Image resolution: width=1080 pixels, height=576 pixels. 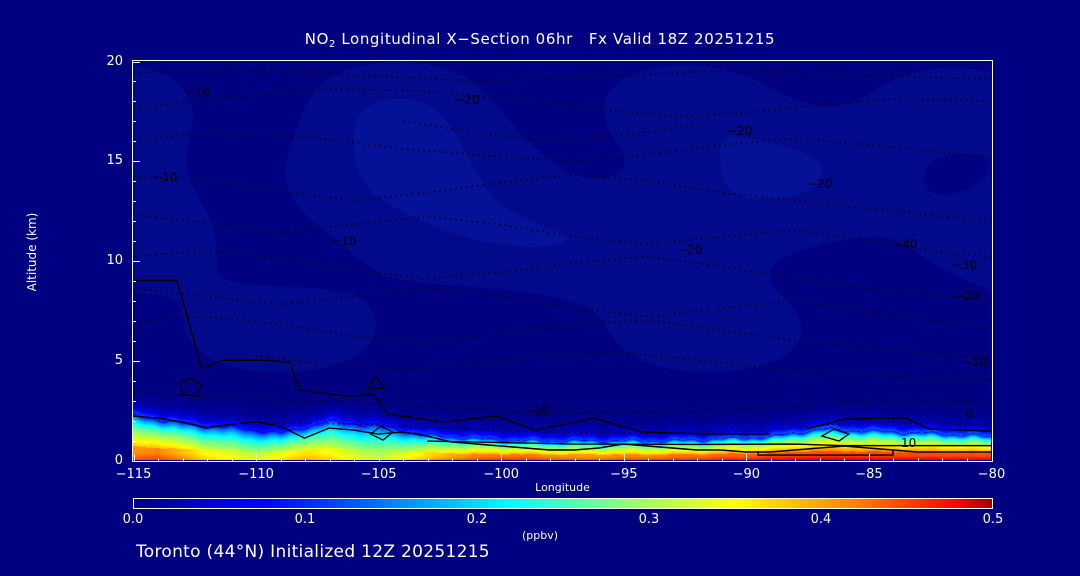 What do you see at coordinates (869, 474) in the screenshot?
I see `x-axis-tick-label: −85` at bounding box center [869, 474].